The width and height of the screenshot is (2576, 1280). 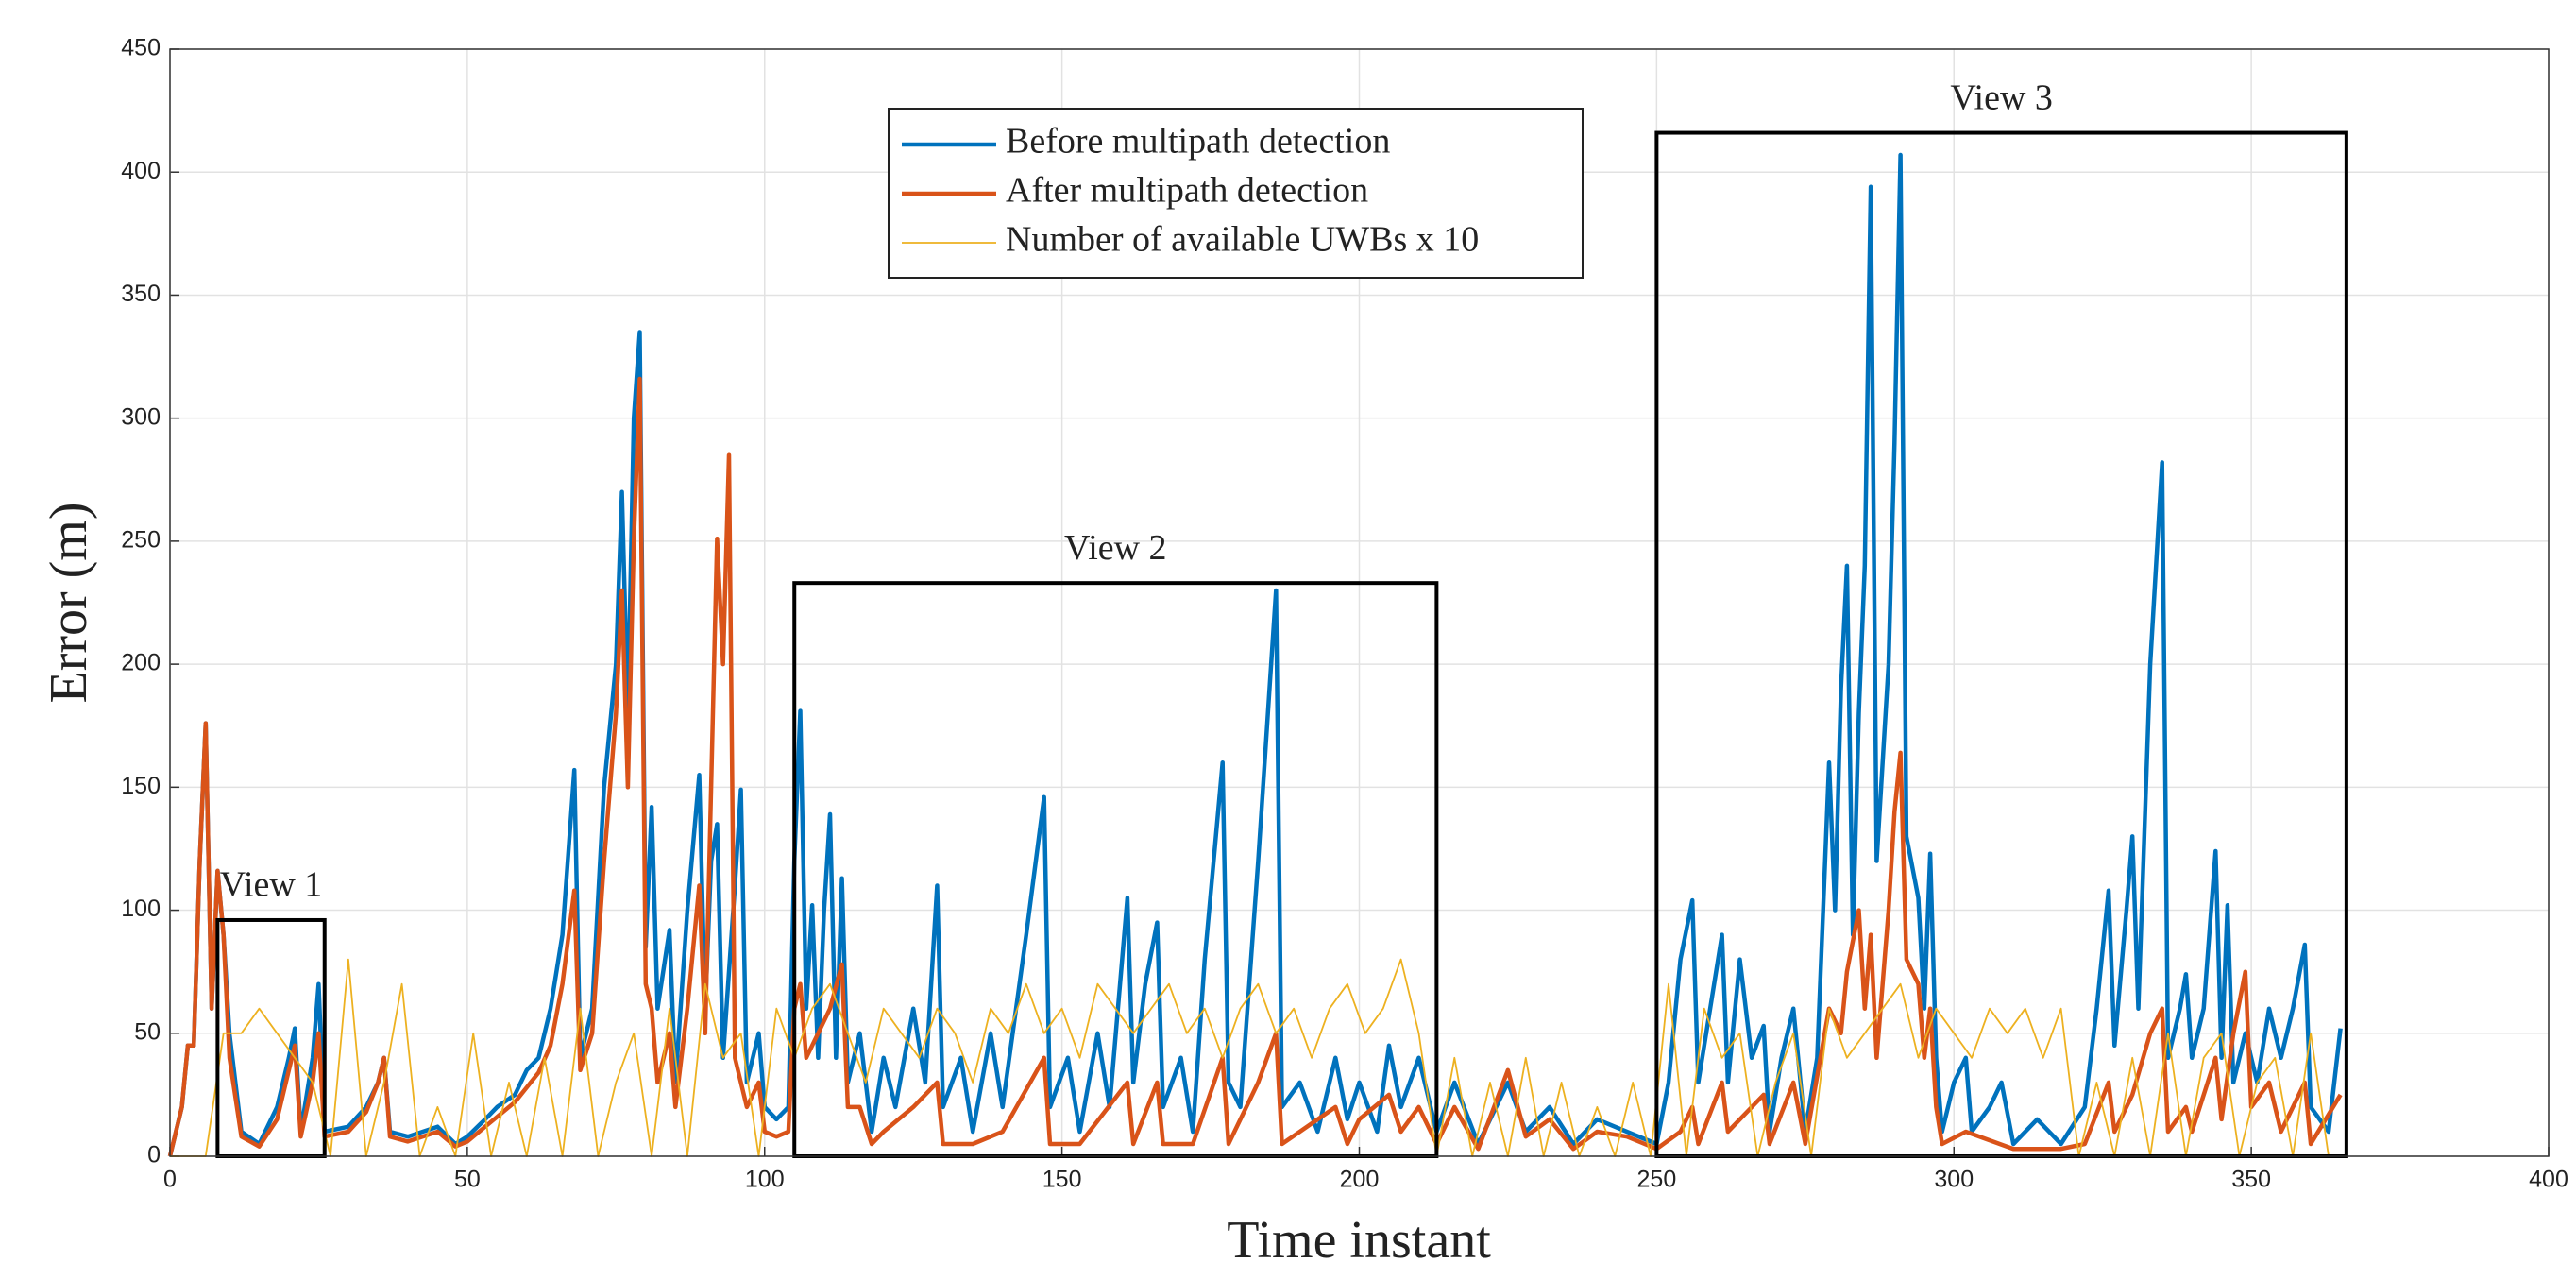 What do you see at coordinates (271, 885) in the screenshot?
I see `view-label: View 1` at bounding box center [271, 885].